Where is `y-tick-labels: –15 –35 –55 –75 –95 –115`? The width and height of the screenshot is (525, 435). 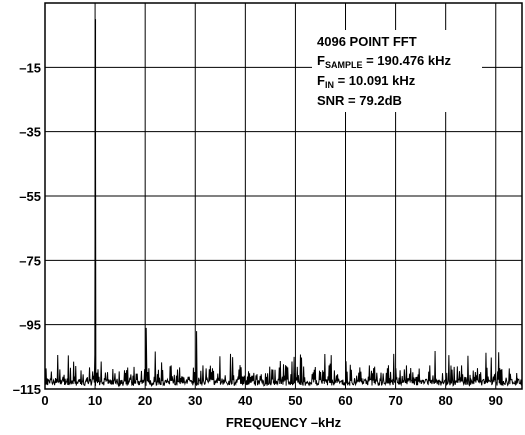
y-tick-labels: –15 –35 –55 –75 –95 –115 is located at coordinates (27, 228).